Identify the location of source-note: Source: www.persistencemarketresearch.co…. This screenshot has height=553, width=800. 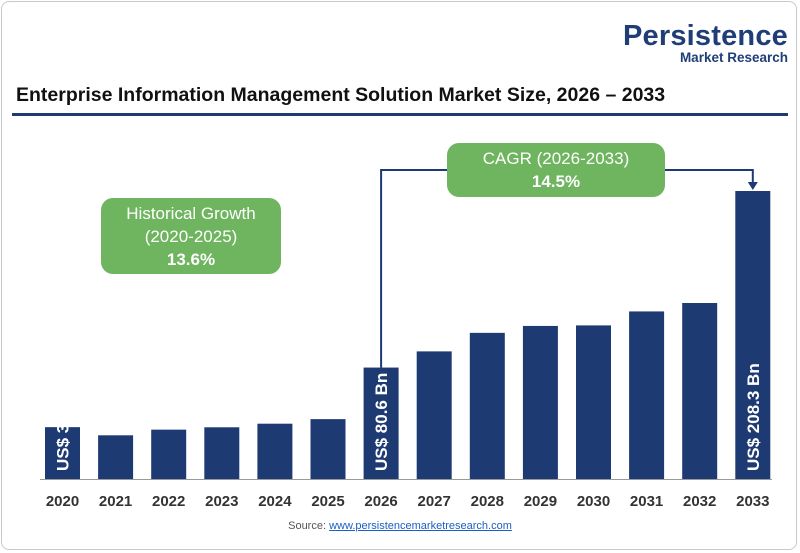
(400, 526).